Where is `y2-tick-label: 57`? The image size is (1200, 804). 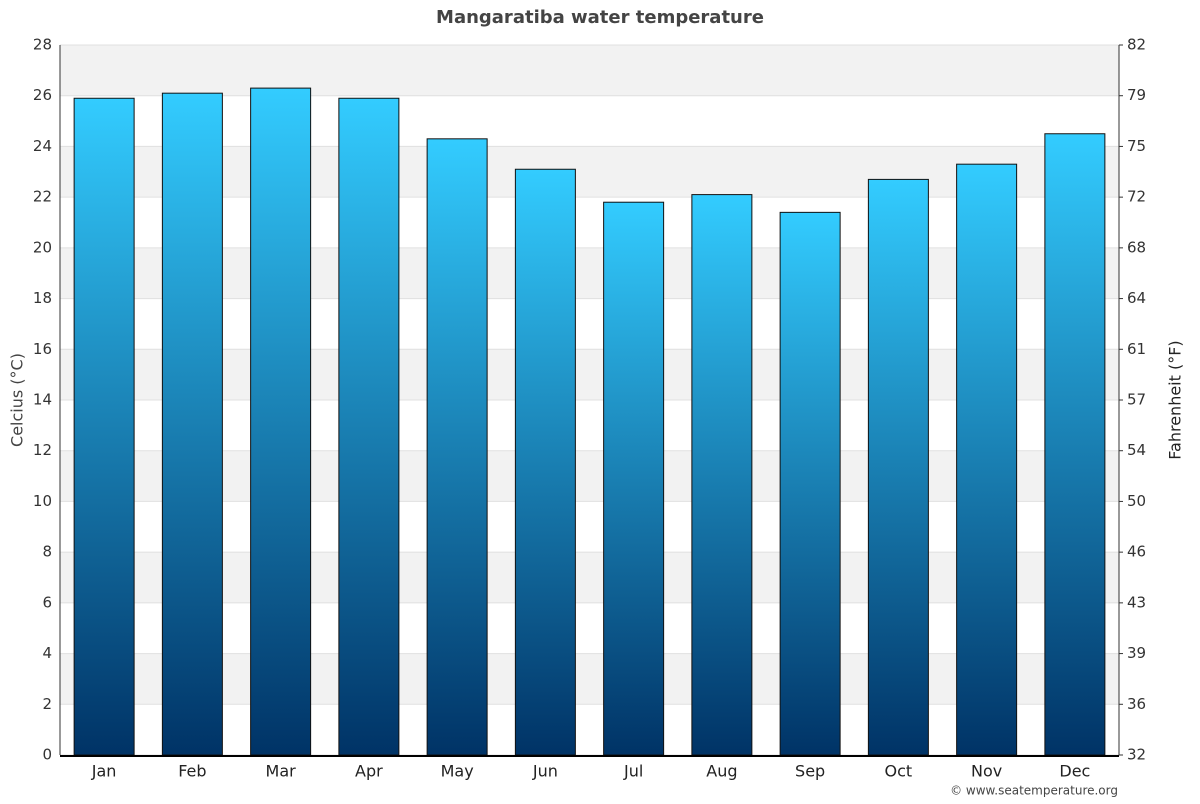 y2-tick-label: 57 is located at coordinates (1136, 400).